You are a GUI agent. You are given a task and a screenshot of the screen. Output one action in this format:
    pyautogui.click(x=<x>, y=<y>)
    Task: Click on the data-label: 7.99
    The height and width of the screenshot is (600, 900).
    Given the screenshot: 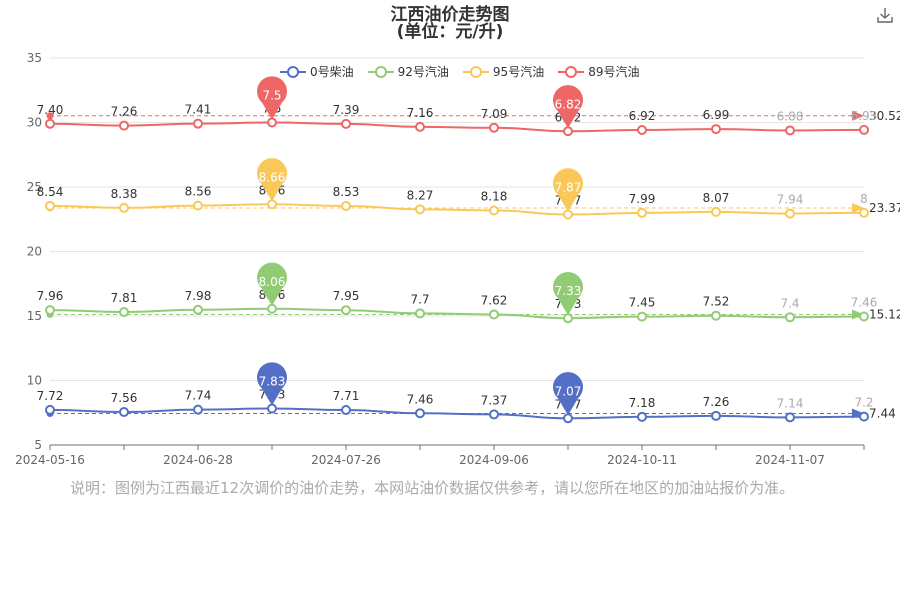 What is the action you would take?
    pyautogui.click(x=642, y=199)
    